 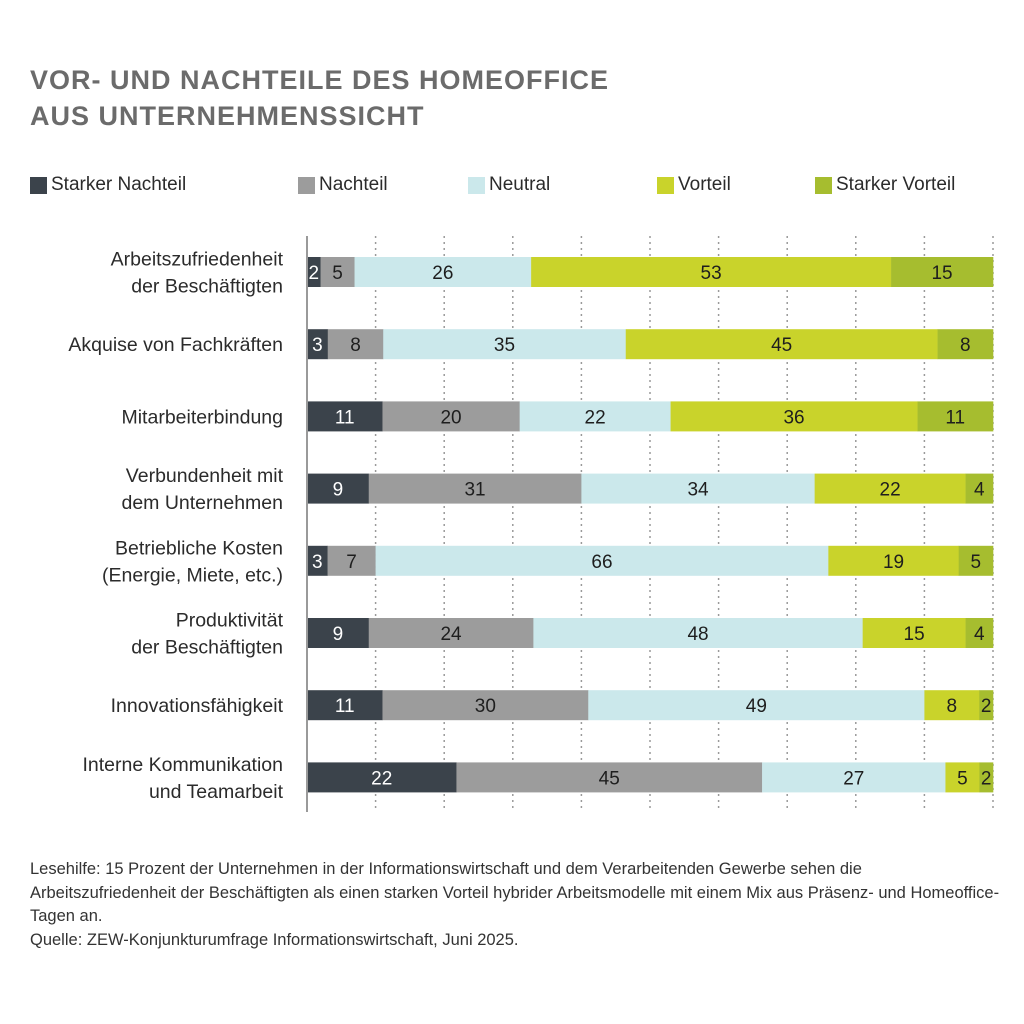 What do you see at coordinates (197, 260) in the screenshot?
I see `category-label: Arbeitszufriedenheit` at bounding box center [197, 260].